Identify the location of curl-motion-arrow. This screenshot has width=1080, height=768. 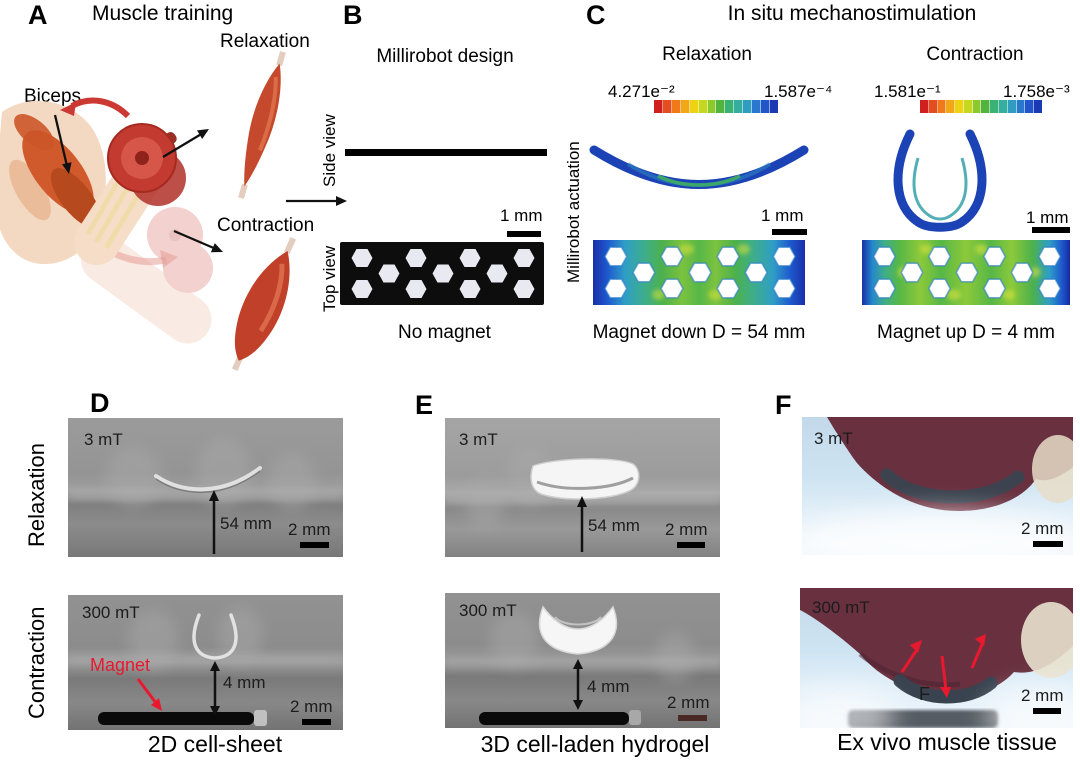
(100, 108).